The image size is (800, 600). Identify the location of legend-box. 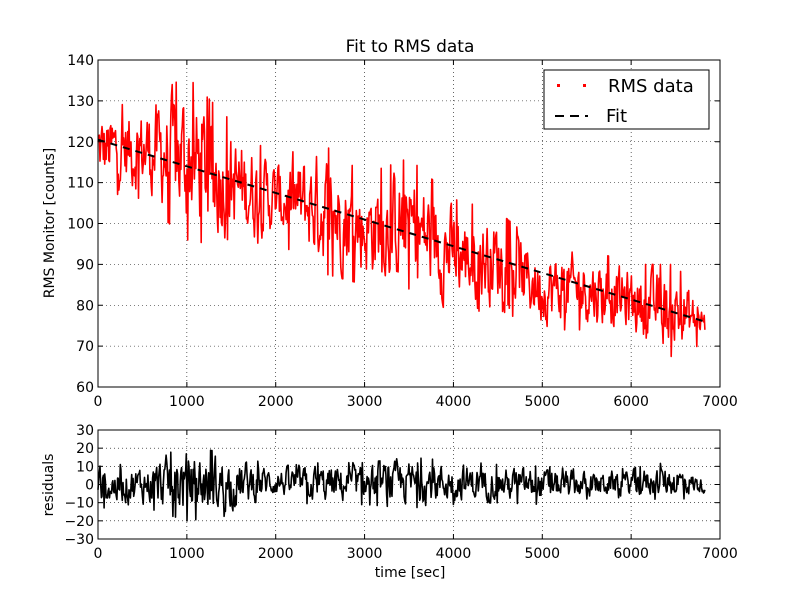
(626, 99).